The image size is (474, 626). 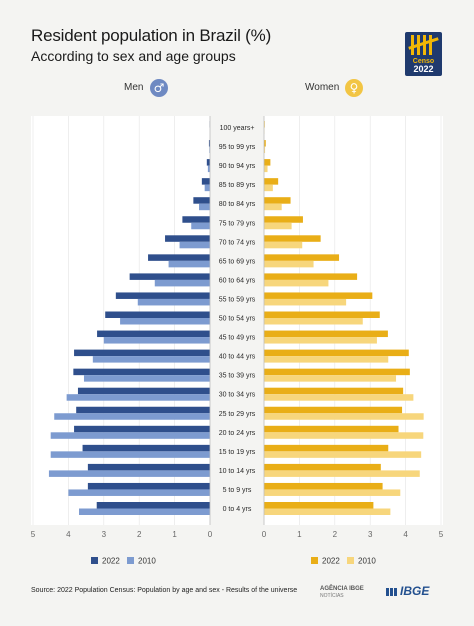 What do you see at coordinates (147, 561) in the screenshot?
I see `legend-label-men-2010: 2010` at bounding box center [147, 561].